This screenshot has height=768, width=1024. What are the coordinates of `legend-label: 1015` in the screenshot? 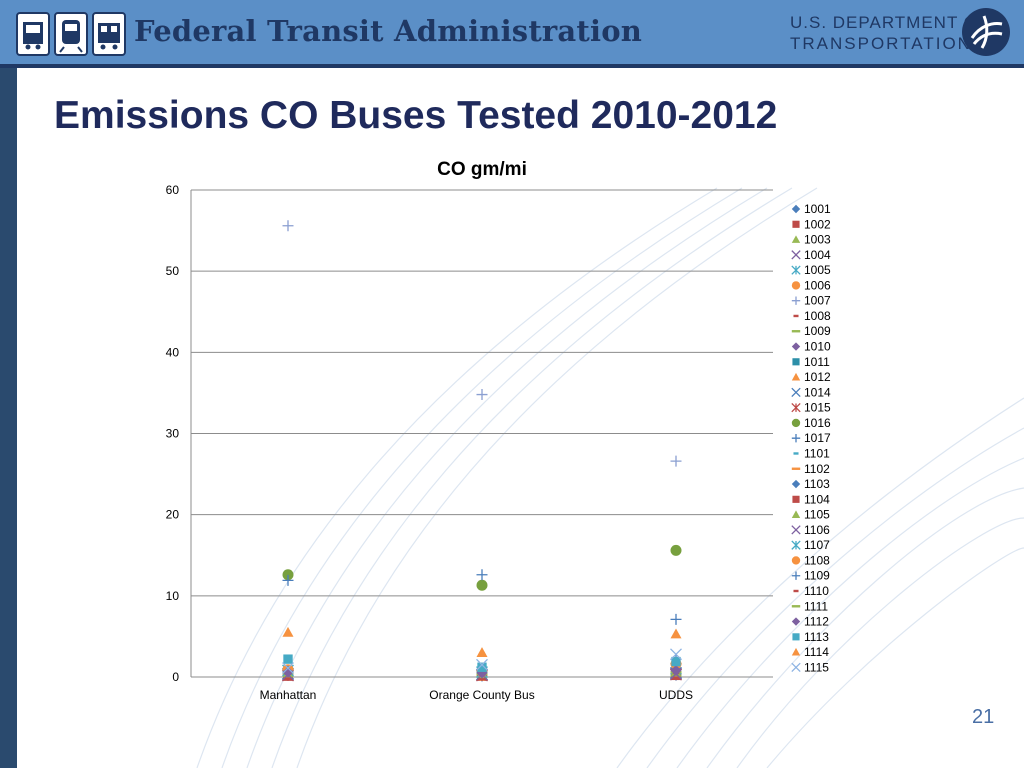 It's located at (817, 408).